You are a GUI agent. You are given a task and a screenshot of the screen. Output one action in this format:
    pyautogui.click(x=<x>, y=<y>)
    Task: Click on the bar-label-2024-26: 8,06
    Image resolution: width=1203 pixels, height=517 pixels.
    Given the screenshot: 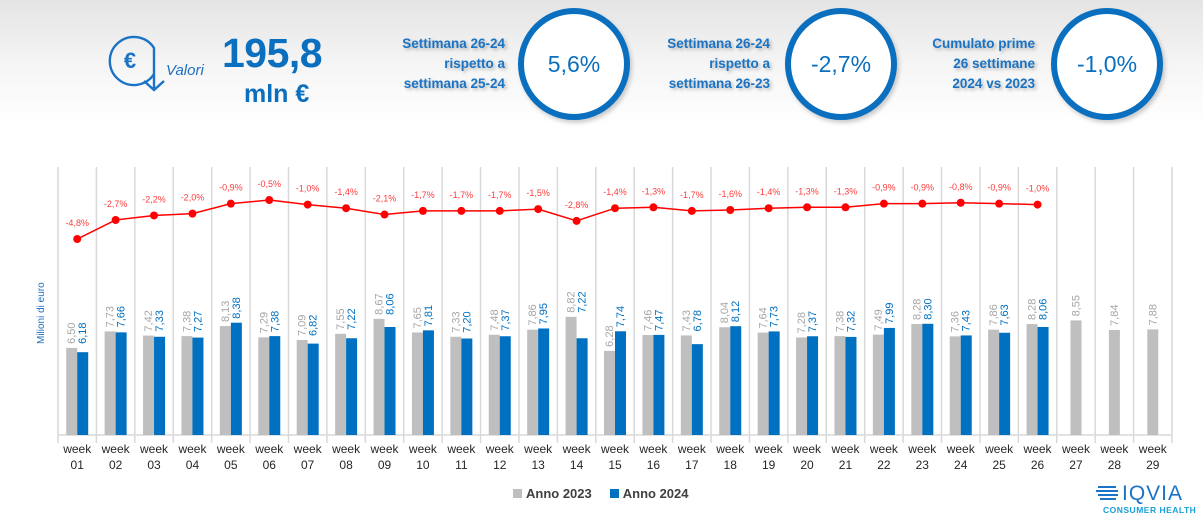 What is the action you would take?
    pyautogui.click(x=1044, y=309)
    